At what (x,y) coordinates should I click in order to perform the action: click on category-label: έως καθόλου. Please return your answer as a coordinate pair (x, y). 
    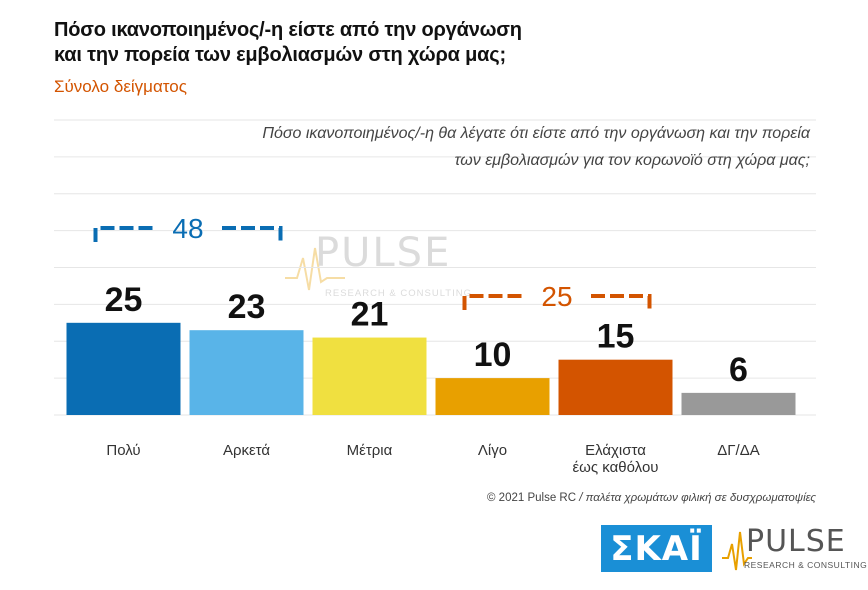
    Looking at the image, I should click on (615, 467).